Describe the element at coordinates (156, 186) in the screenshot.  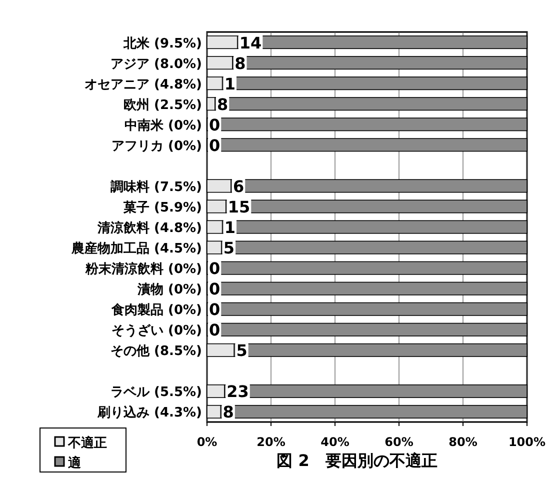
I see `y-tick-label: 調味料 (7.5%)` at that location.